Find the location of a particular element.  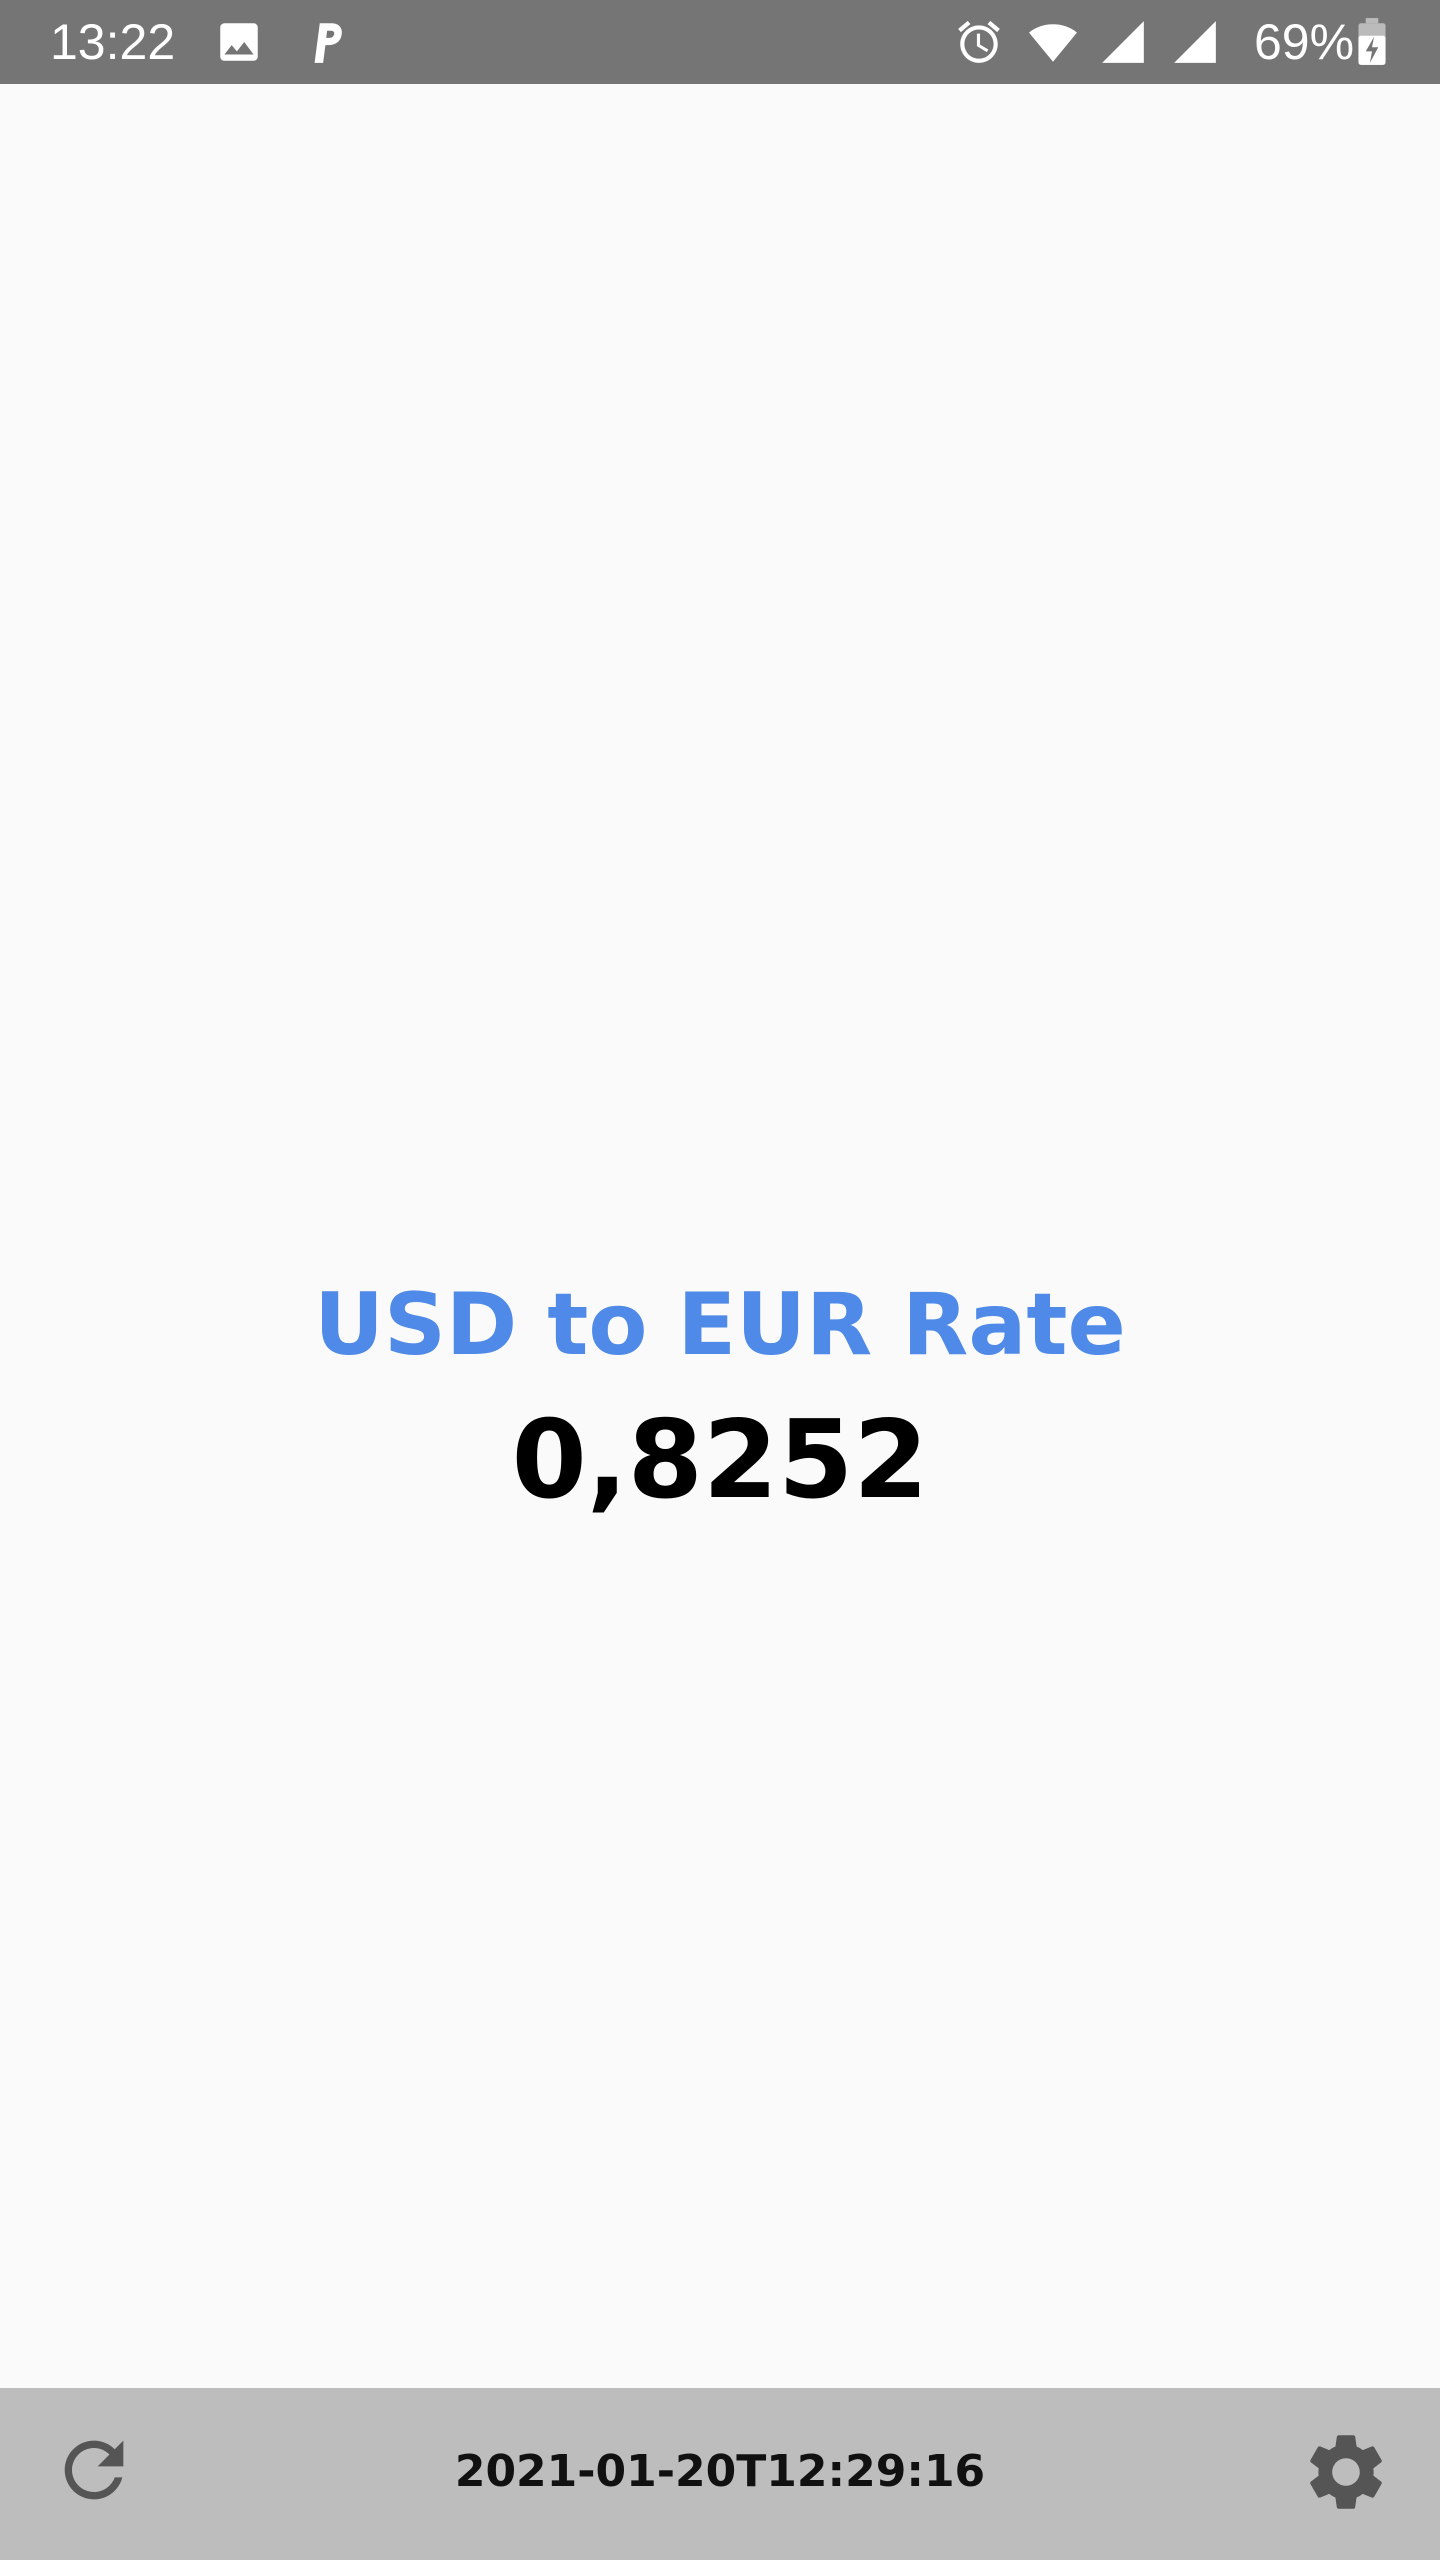

wifi-icon is located at coordinates (1053, 42).